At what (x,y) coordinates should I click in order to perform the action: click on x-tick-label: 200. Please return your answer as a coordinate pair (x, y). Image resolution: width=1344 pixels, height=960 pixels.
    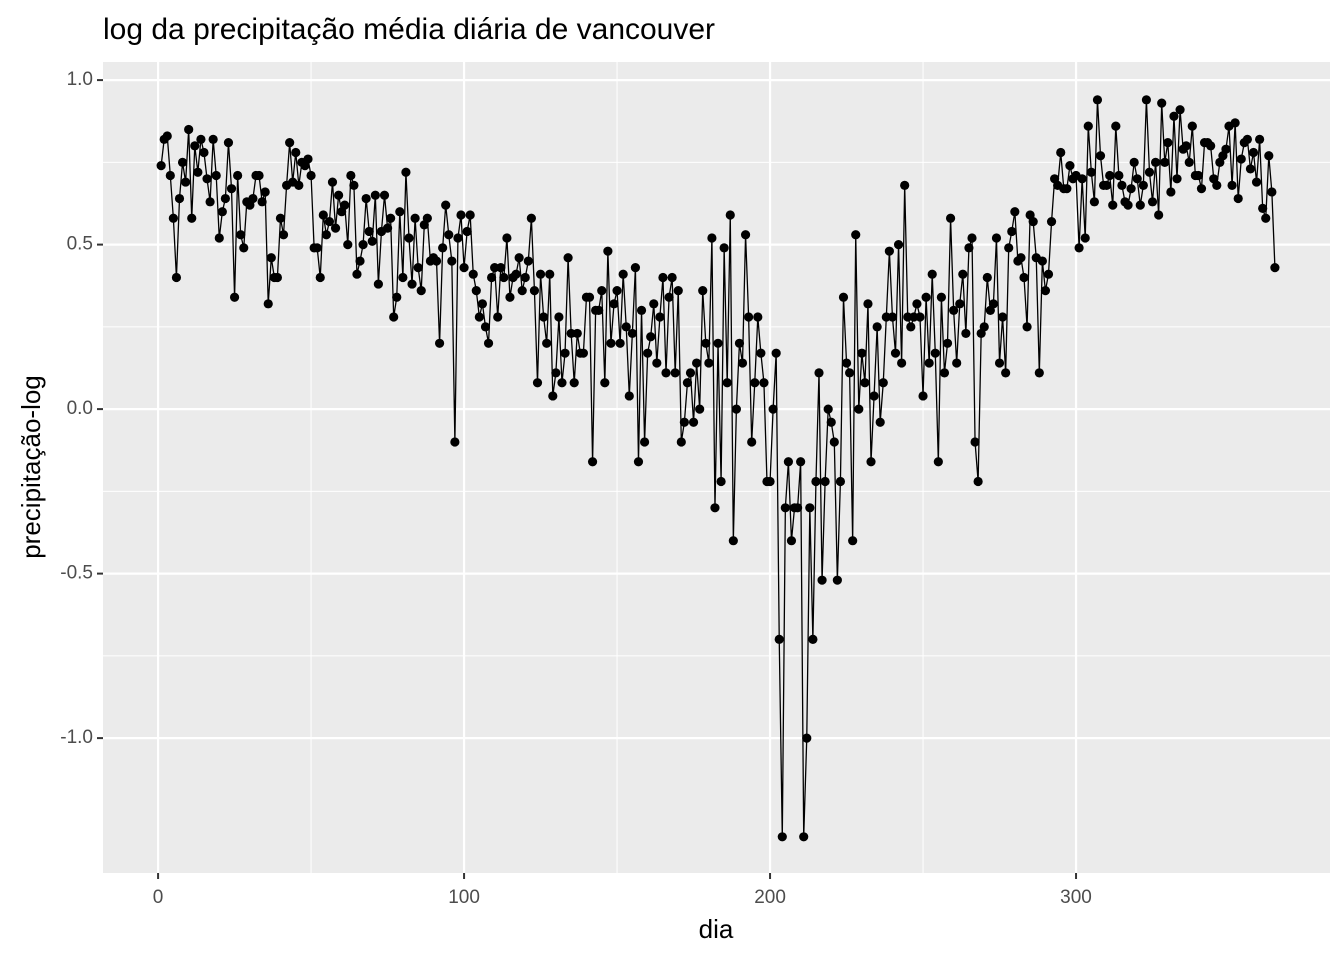
    Looking at the image, I should click on (770, 897).